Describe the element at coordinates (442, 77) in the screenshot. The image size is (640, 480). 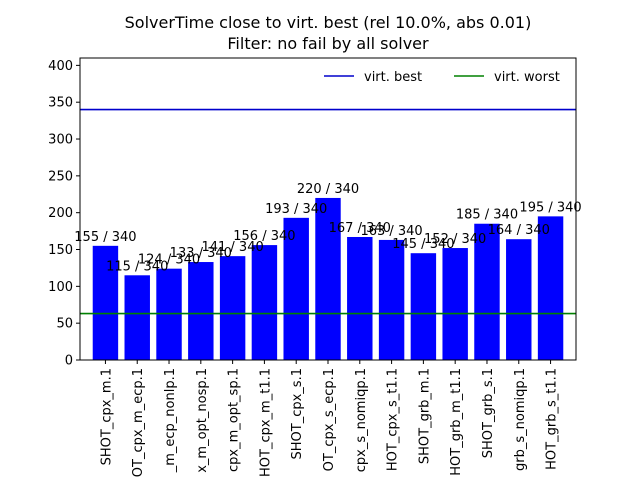
I see `legend: virt. best virt. worst` at that location.